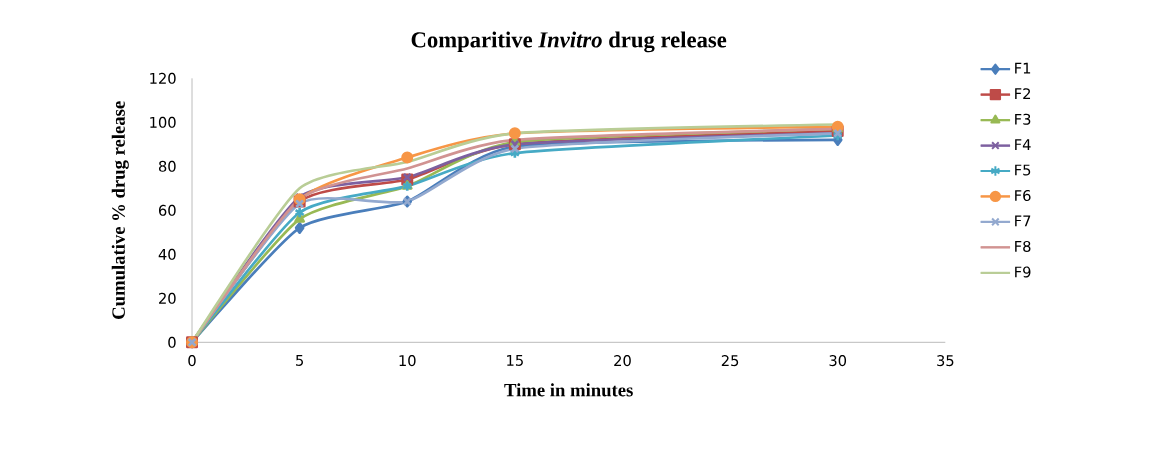 The image size is (1153, 449). Describe the element at coordinates (569, 42) in the screenshot. I see `chart-title: Comparitive Invitro drug release` at that location.